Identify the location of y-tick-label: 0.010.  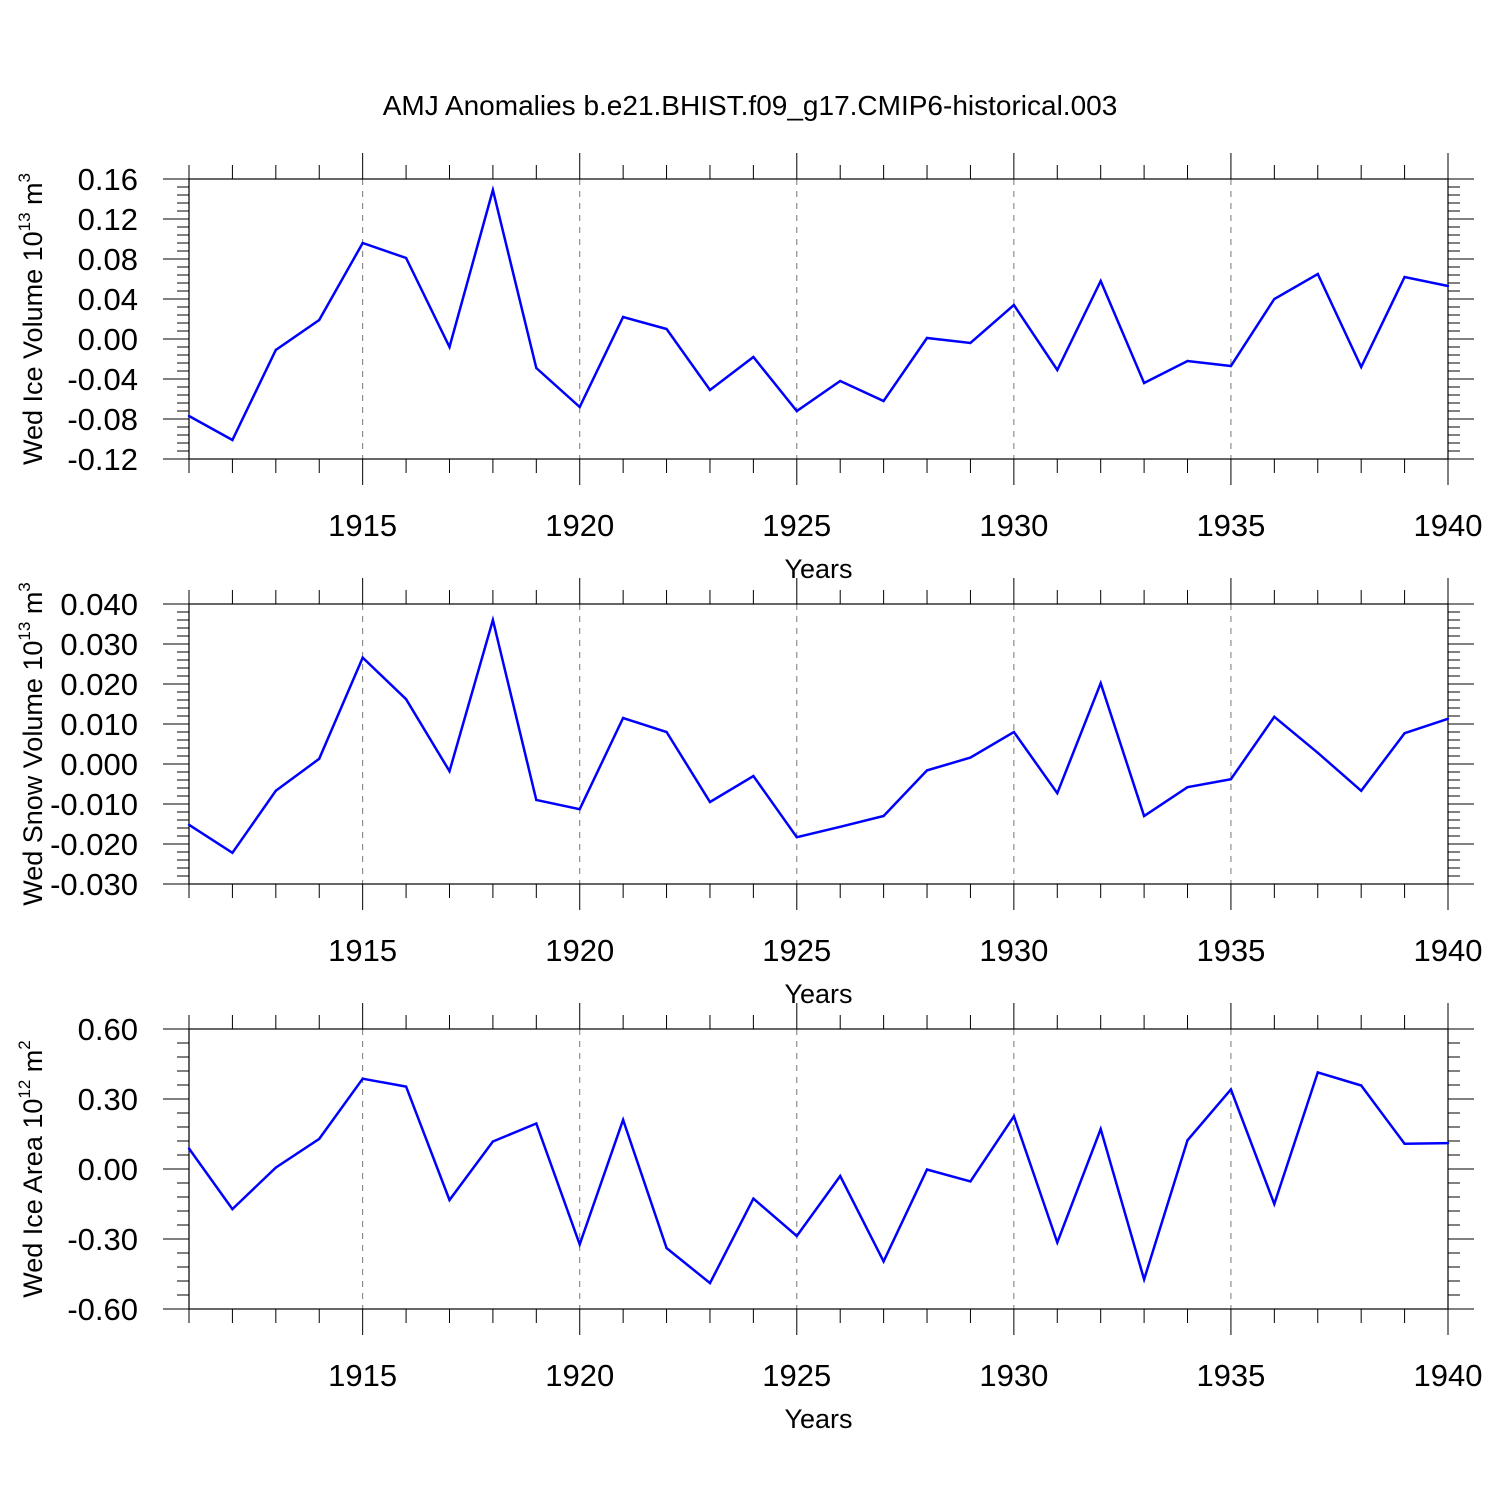
(99, 724).